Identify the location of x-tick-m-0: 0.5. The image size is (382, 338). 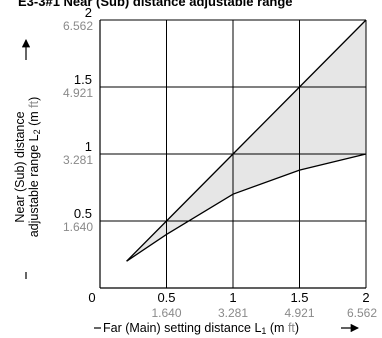
(166, 297).